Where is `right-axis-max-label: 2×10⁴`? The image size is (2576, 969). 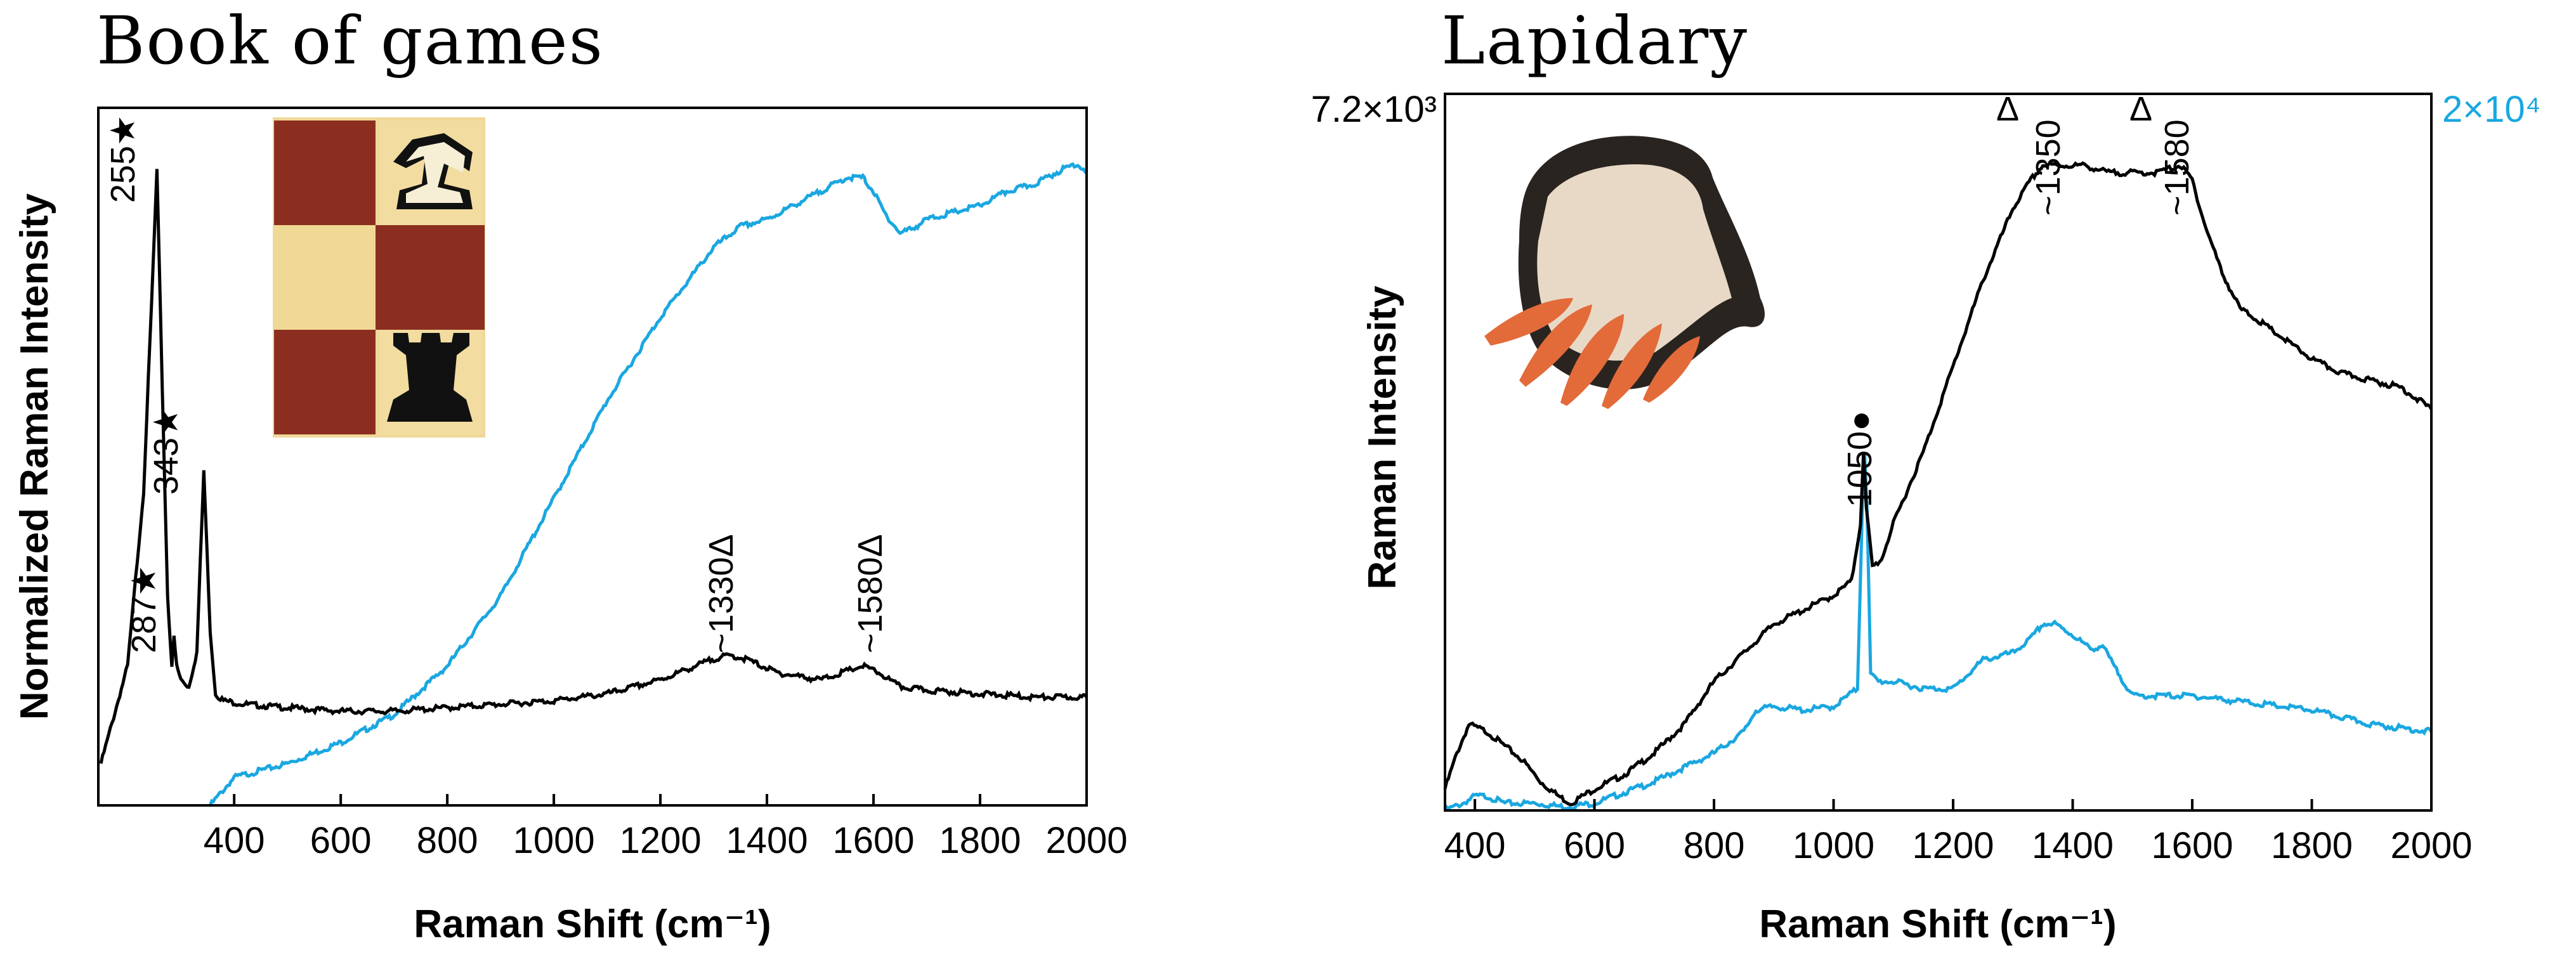
right-axis-max-label: 2×10⁴ is located at coordinates (2492, 109).